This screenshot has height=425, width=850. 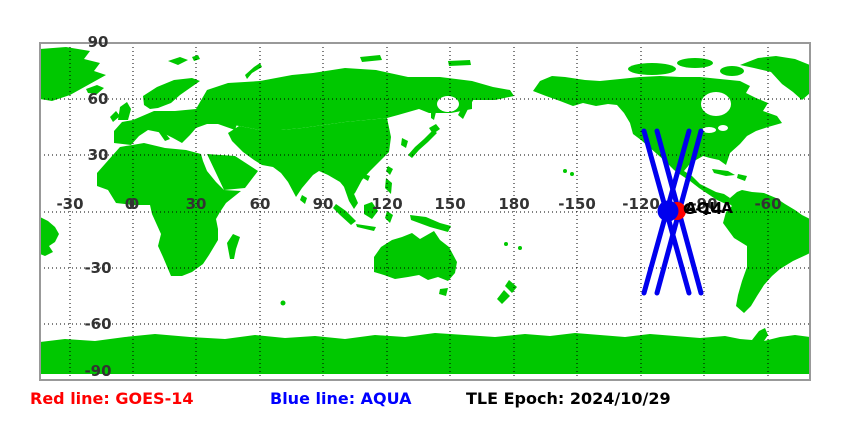 I want to click on lon-label: -150, so click(x=577, y=204).